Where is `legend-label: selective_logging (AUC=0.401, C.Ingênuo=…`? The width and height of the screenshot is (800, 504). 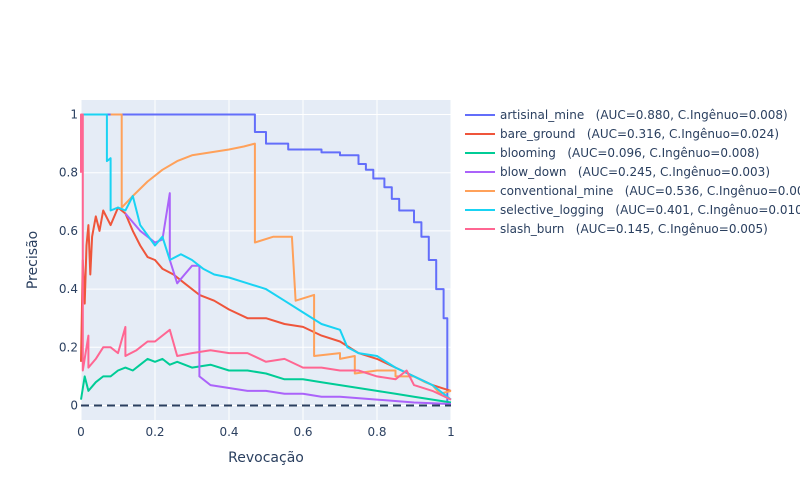
legend-label: selective_logging (AUC=0.401, C.Ingênuo=… is located at coordinates (650, 210).